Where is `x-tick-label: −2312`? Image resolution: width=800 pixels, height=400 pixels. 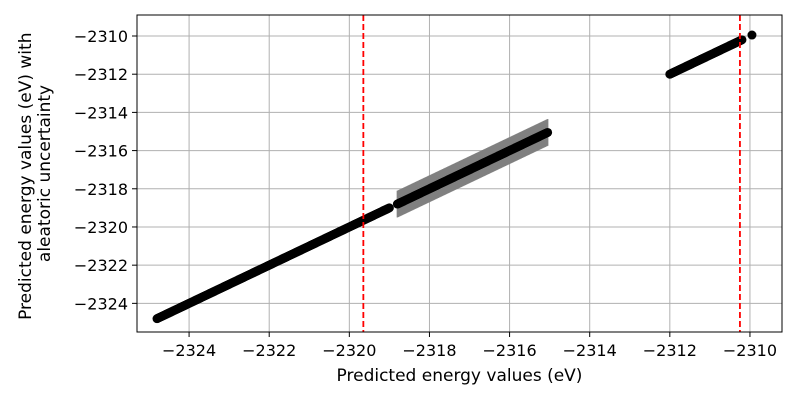 x-tick-label: −2312 is located at coordinates (670, 350).